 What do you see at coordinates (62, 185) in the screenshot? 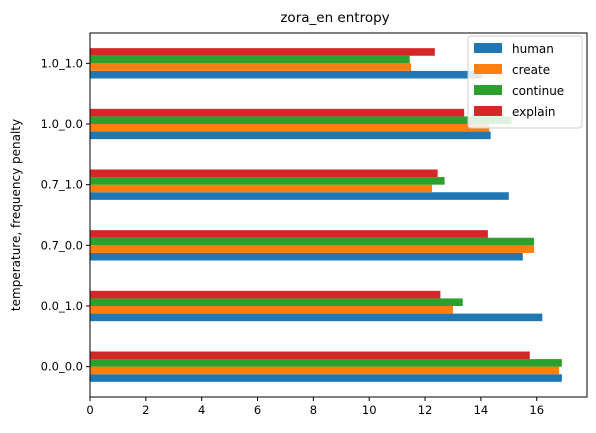
I see `y-tick-label: 0.7_1.0` at bounding box center [62, 185].